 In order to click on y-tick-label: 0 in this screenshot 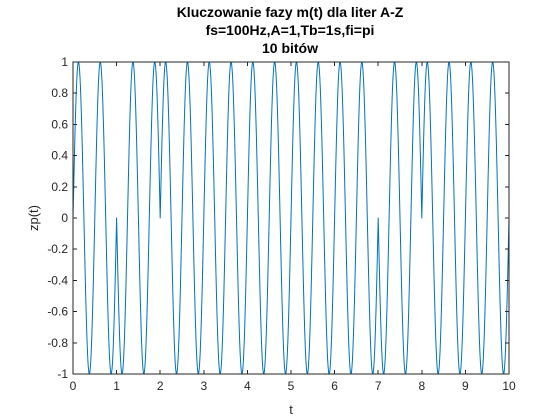, I will do `click(64, 218)`.